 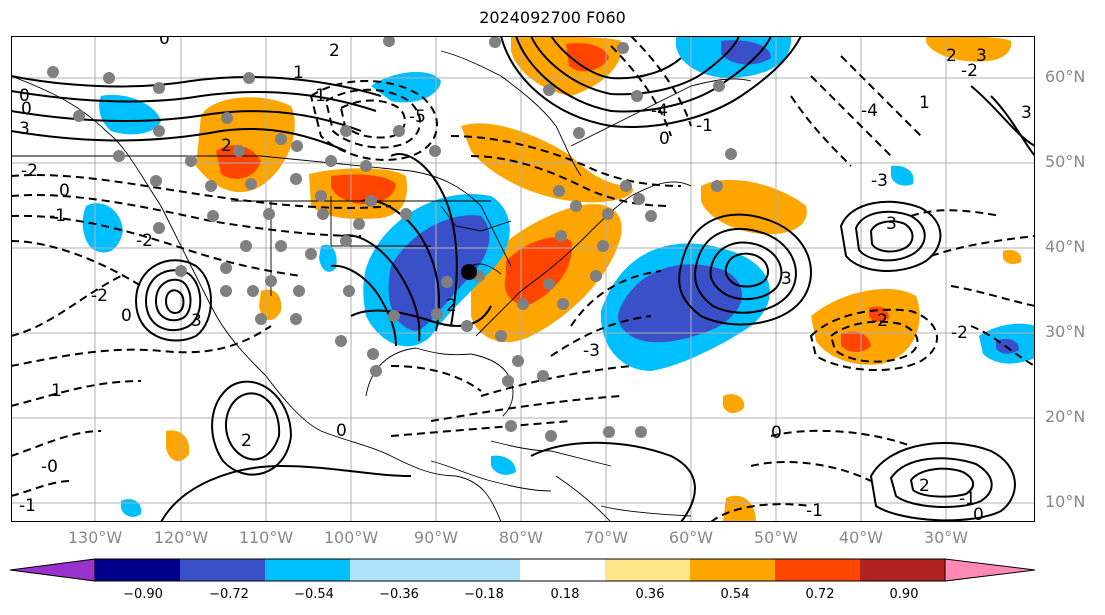 What do you see at coordinates (606, 537) in the screenshot?
I see `lon-label-70w: 70°W` at bounding box center [606, 537].